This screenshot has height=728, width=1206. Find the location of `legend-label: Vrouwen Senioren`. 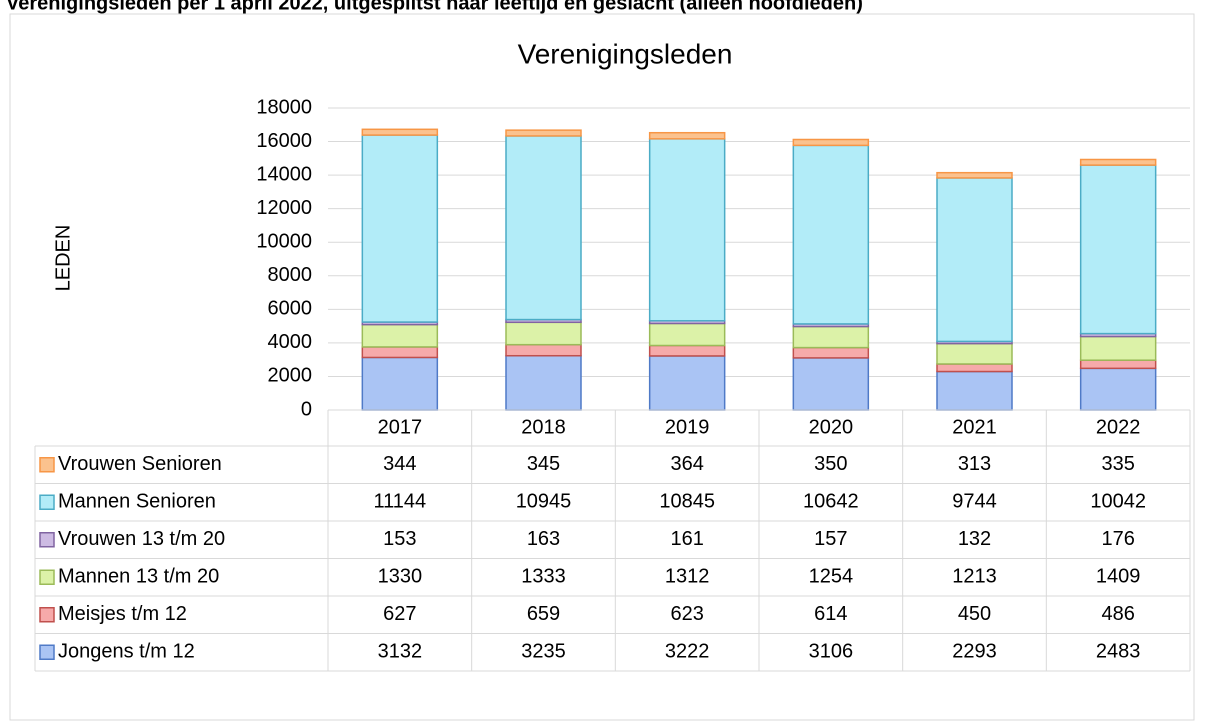

legend-label: Vrouwen Senioren is located at coordinates (140, 464).